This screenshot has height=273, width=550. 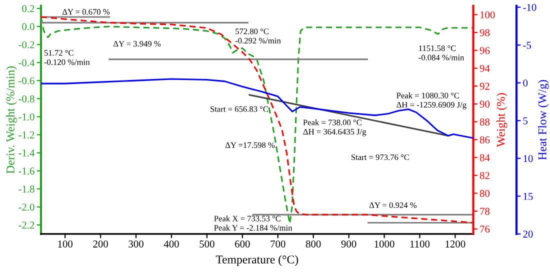 What do you see at coordinates (136, 244) in the screenshot?
I see `x-tick-label: 300` at bounding box center [136, 244].